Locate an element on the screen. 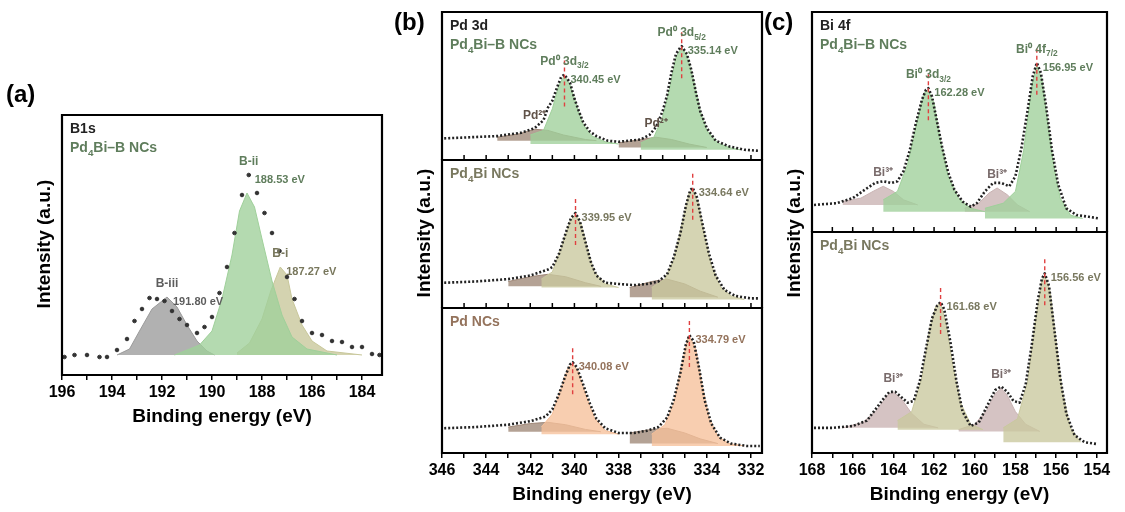 The height and width of the screenshot is (512, 1125). x-tick-label: 188 is located at coordinates (262, 392).